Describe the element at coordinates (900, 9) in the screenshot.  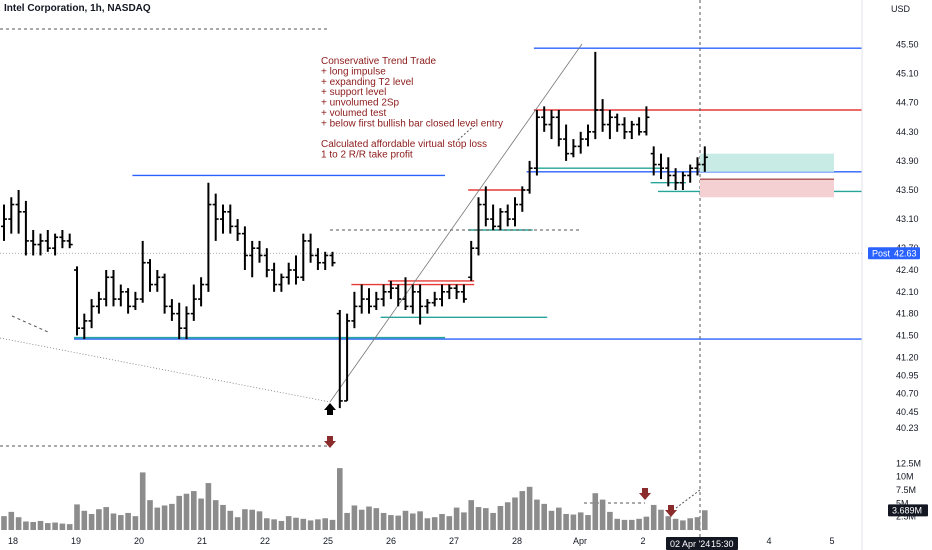
I see `currency-label: USD` at that location.